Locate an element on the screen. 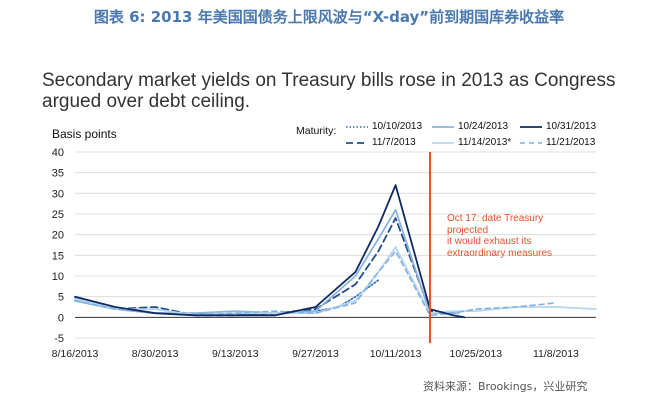 The width and height of the screenshot is (658, 402). series-line-11-14-2013 is located at coordinates (335, 281).